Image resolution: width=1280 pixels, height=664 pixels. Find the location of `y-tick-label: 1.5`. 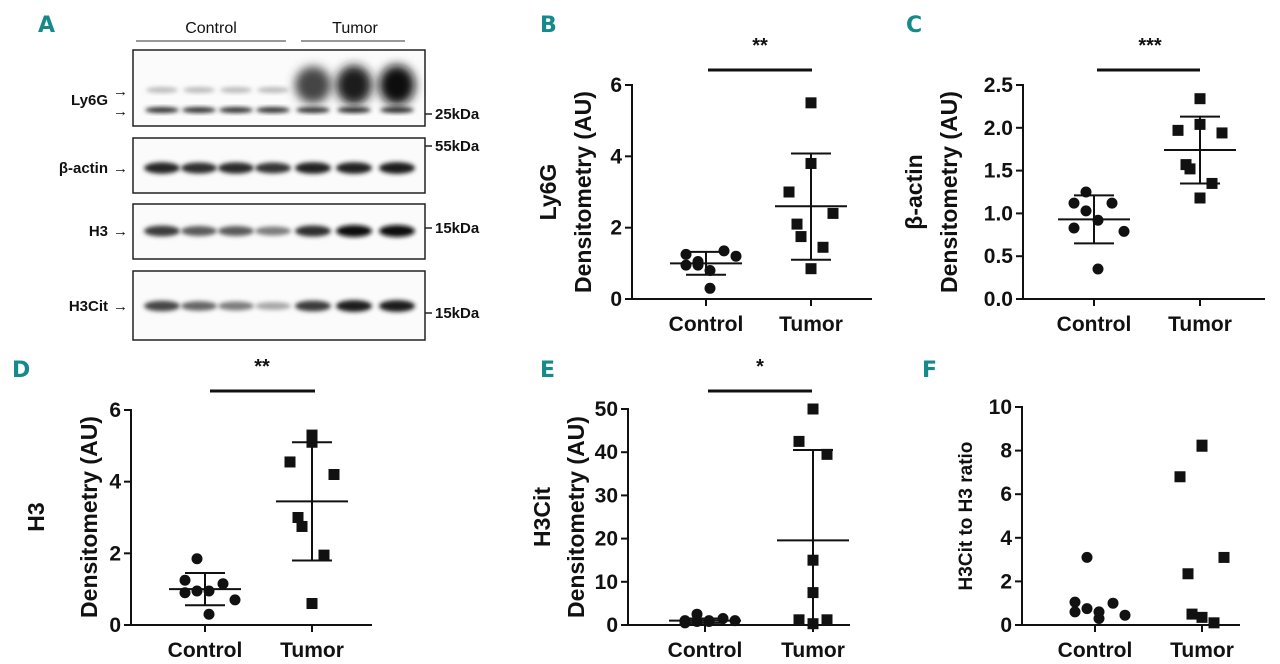

y-tick-label: 1.5 is located at coordinates (999, 171).